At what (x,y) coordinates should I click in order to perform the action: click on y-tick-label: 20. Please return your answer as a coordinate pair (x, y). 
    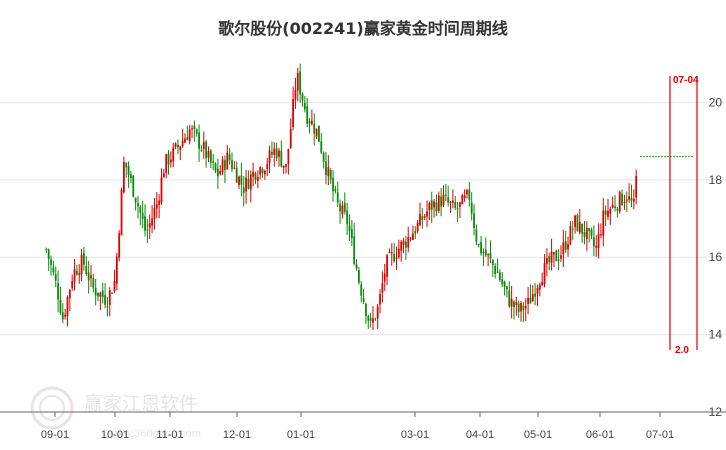
    Looking at the image, I should click on (716, 102).